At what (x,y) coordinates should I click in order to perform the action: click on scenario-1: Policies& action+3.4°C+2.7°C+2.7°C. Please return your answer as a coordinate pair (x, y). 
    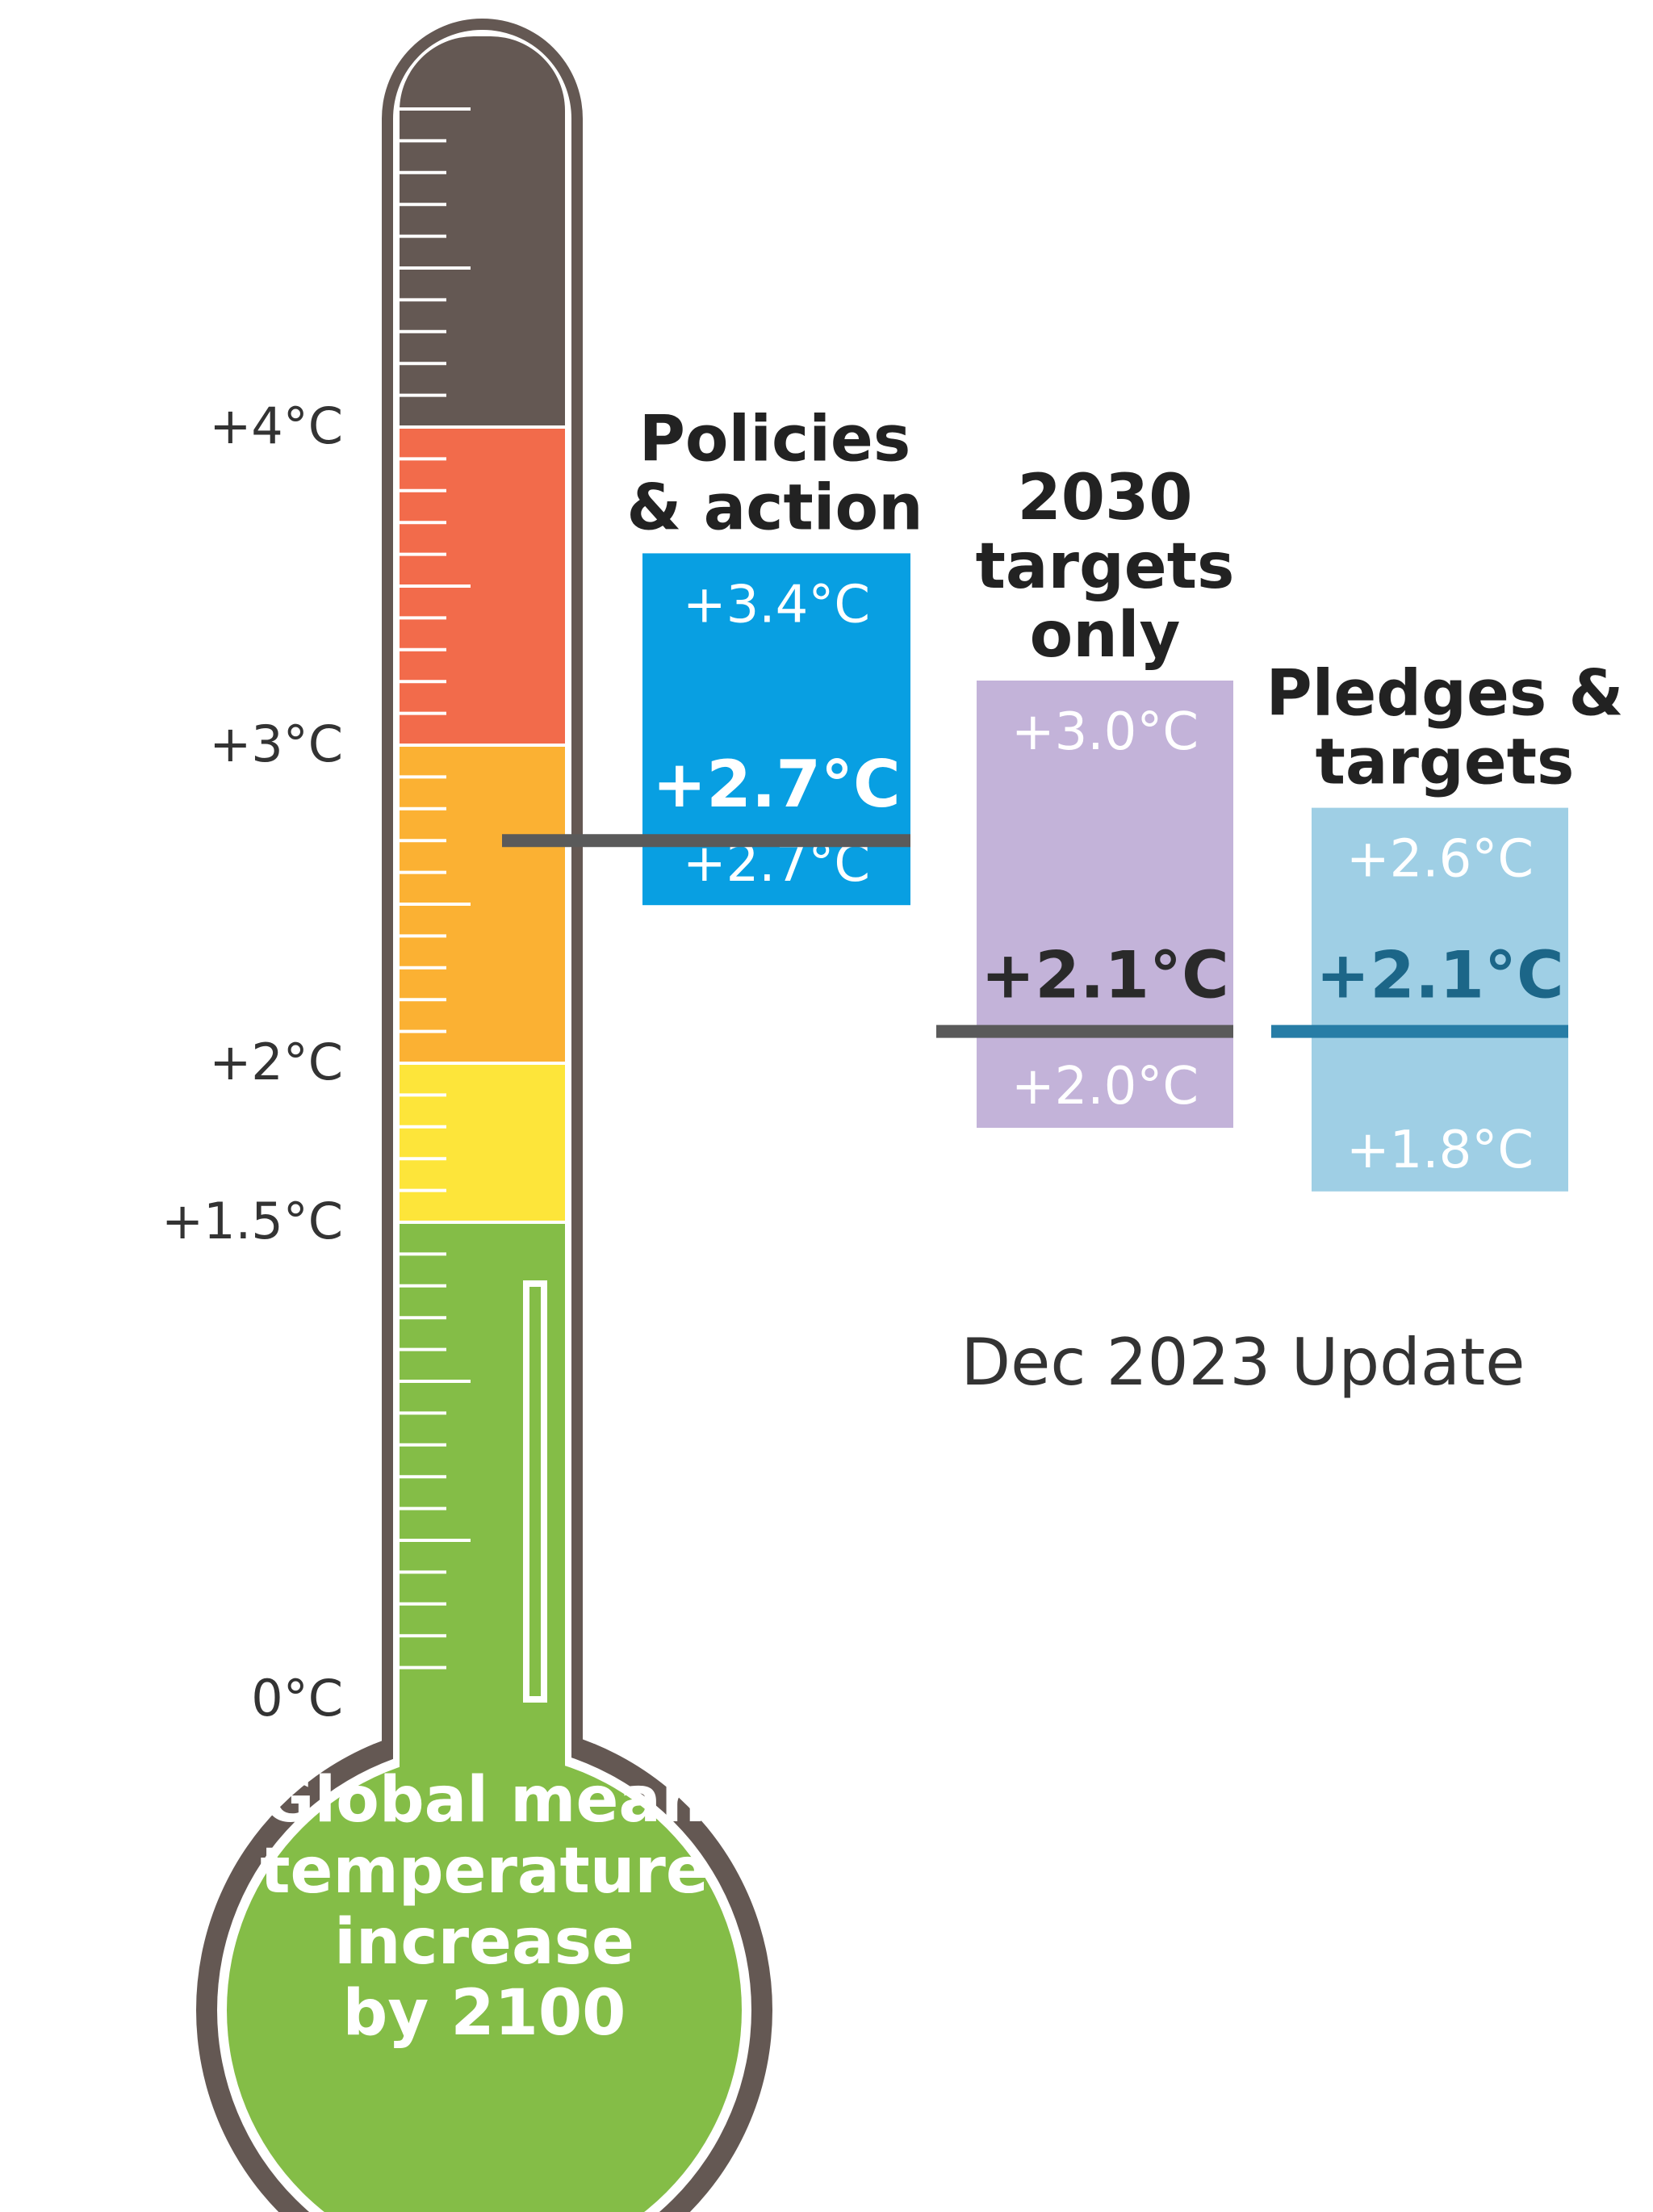
    Looking at the image, I should click on (712, 654).